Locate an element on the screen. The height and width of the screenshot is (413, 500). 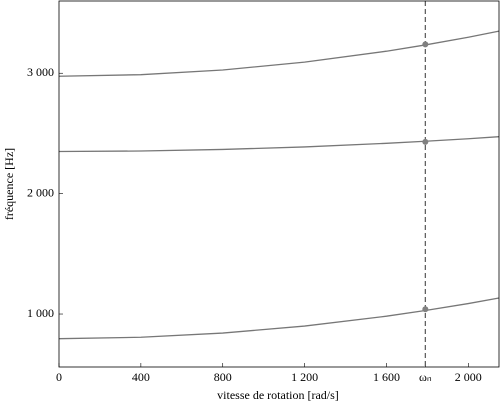
y-axis-label: fréquence [Hz] is located at coordinates (9, 184).